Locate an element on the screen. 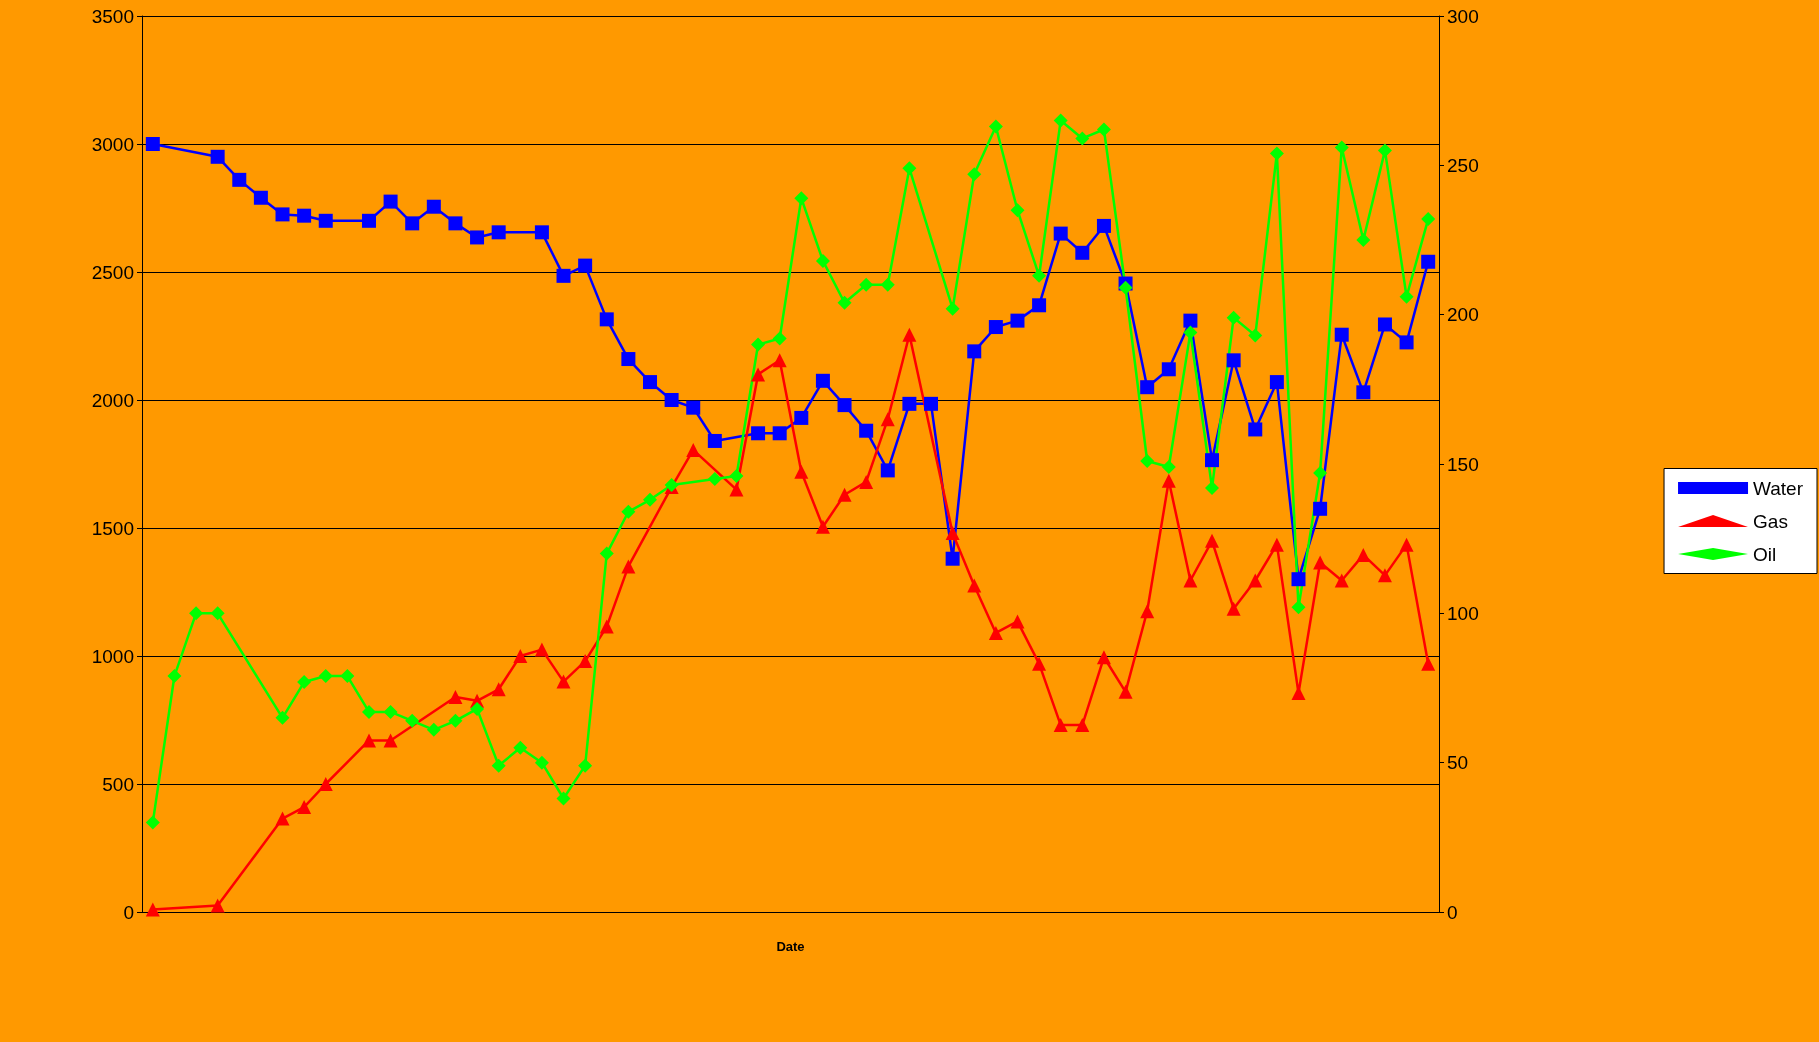 The image size is (1819, 1042). y2-tick-label: 50 is located at coordinates (1458, 763).